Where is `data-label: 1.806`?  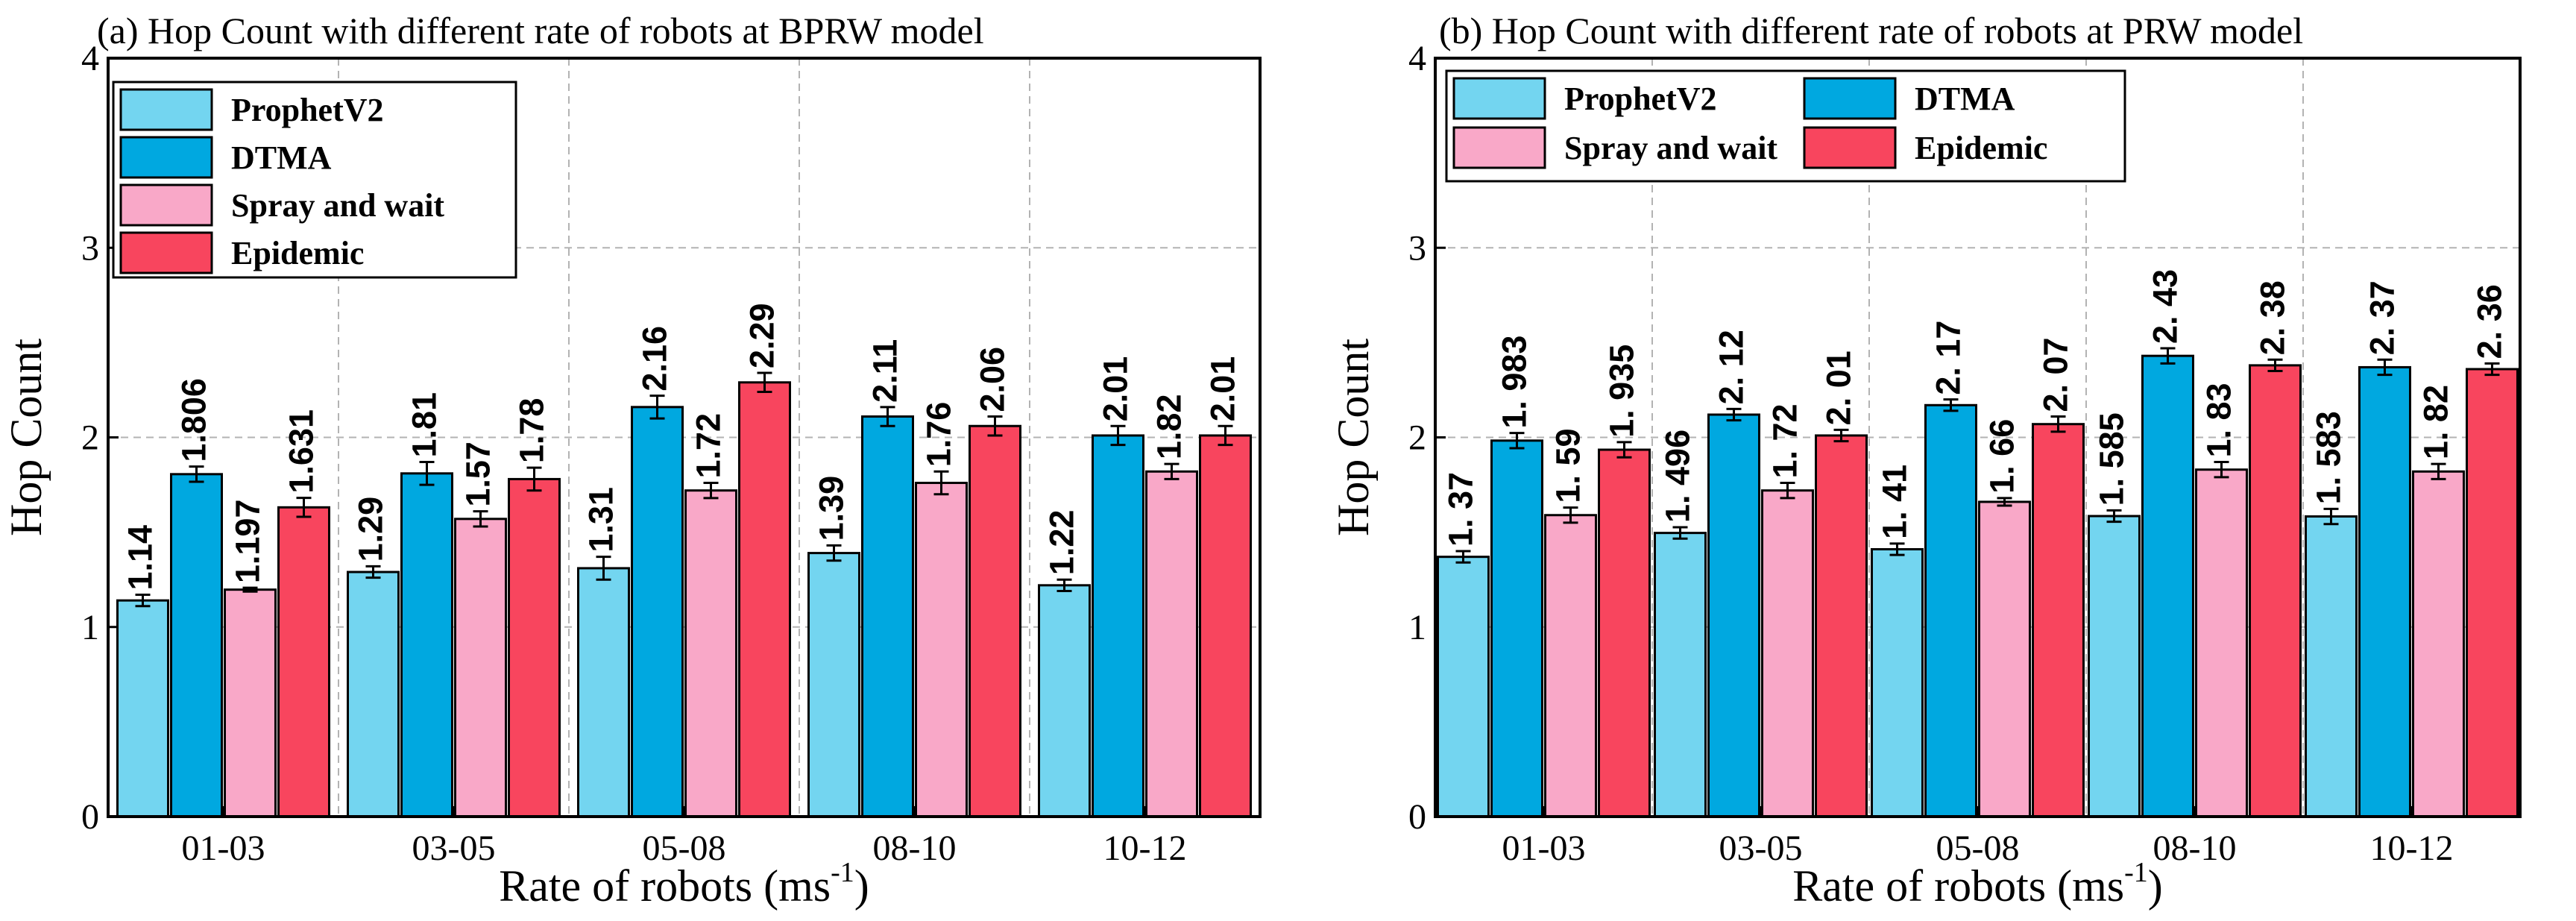
data-label: 1.806 is located at coordinates (194, 420).